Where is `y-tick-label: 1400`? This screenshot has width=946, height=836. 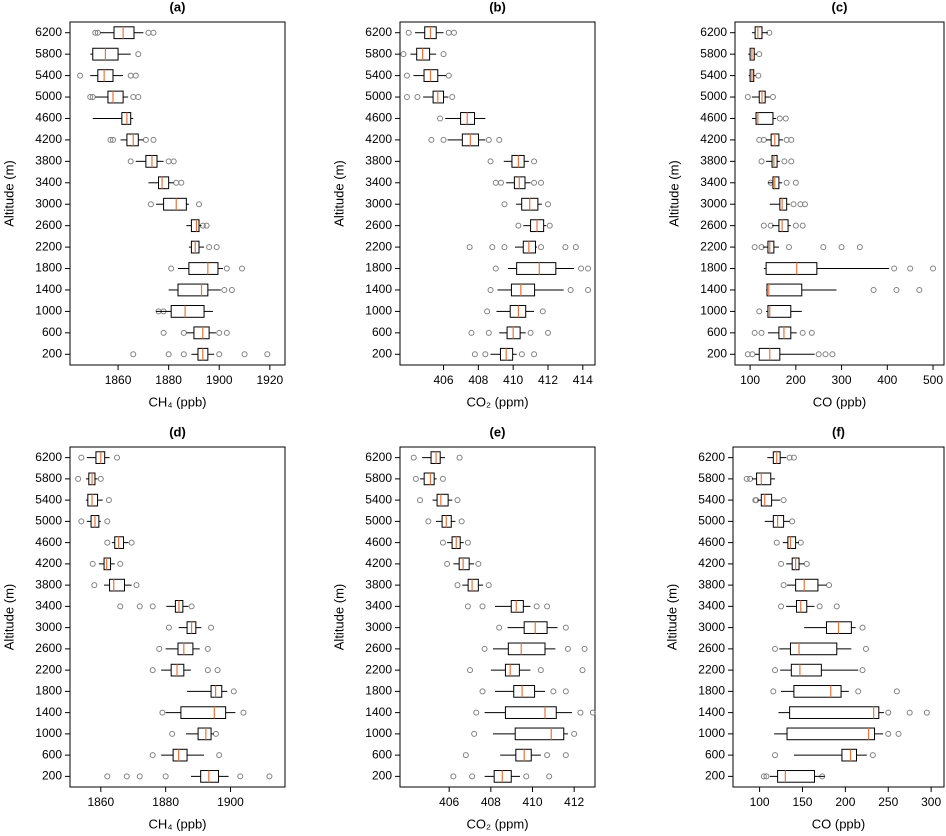 y-tick-label: 1400 is located at coordinates (48, 712).